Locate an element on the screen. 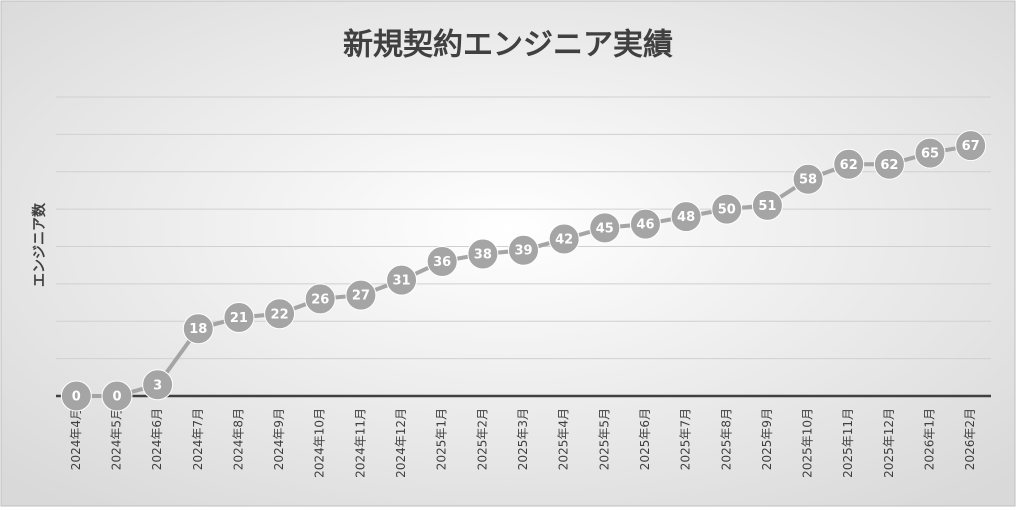 The image size is (1024, 511). x-tick-label: 2026年1月 is located at coordinates (930, 439).